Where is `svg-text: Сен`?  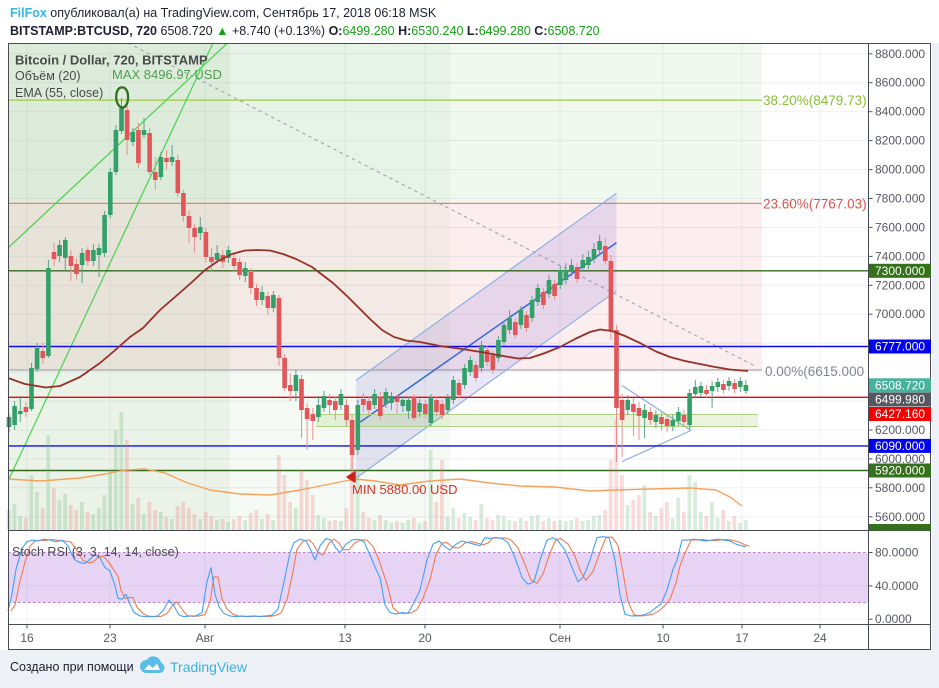
svg-text: Сен is located at coordinates (560, 638).